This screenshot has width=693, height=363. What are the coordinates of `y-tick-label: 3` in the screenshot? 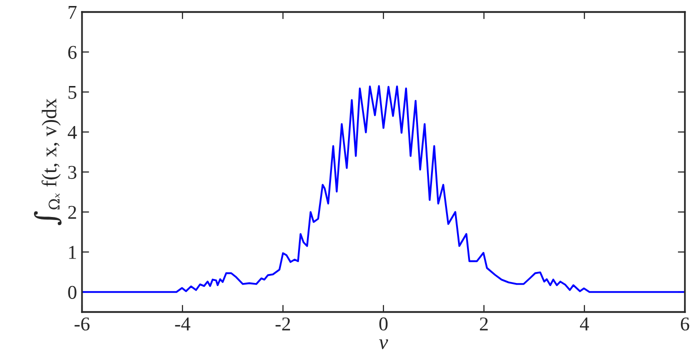 It's located at (72, 172).